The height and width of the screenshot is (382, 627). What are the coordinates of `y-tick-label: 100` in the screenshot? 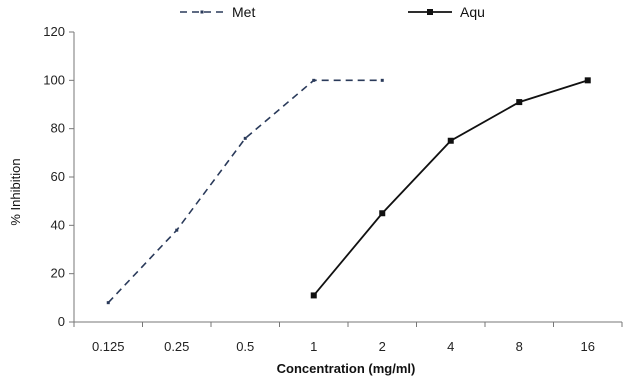 It's located at (54, 79).